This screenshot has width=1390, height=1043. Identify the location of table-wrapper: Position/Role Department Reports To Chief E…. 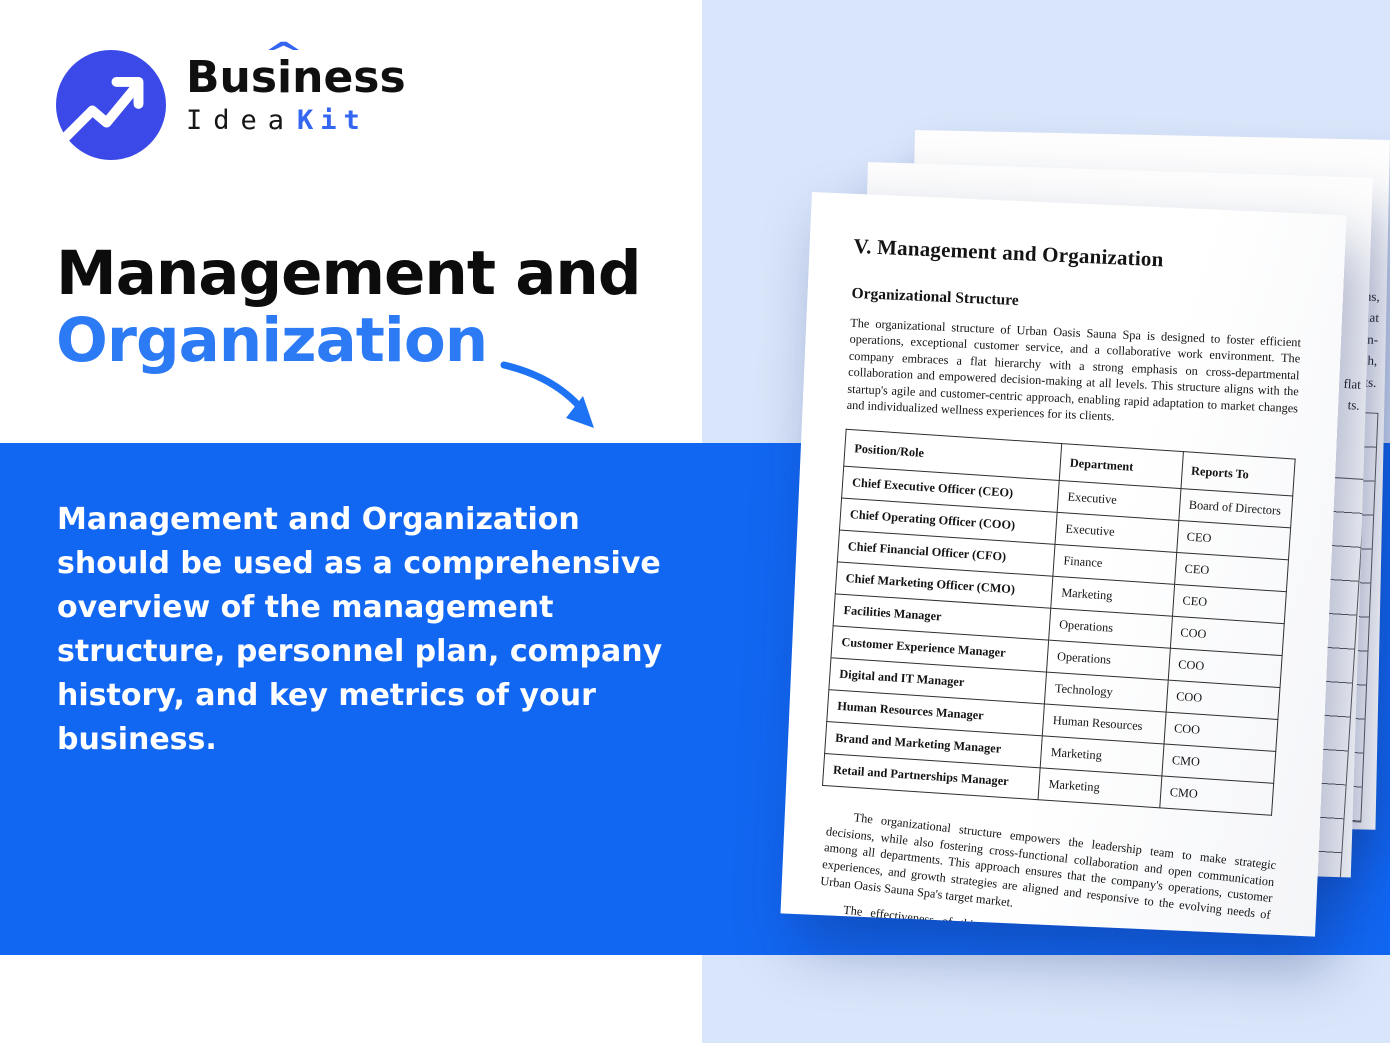
(1059, 622).